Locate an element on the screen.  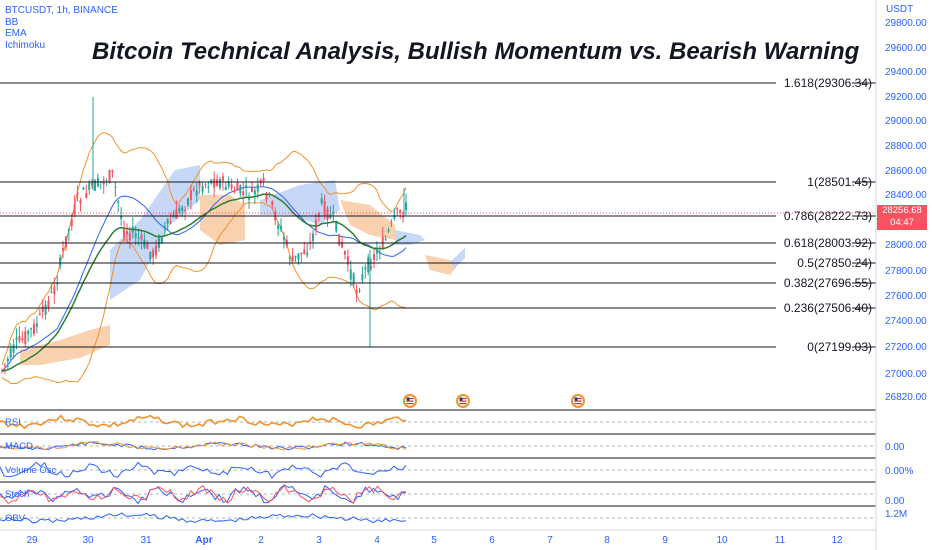
fib-level-label: 0.382(27696.55) is located at coordinates (828, 283).